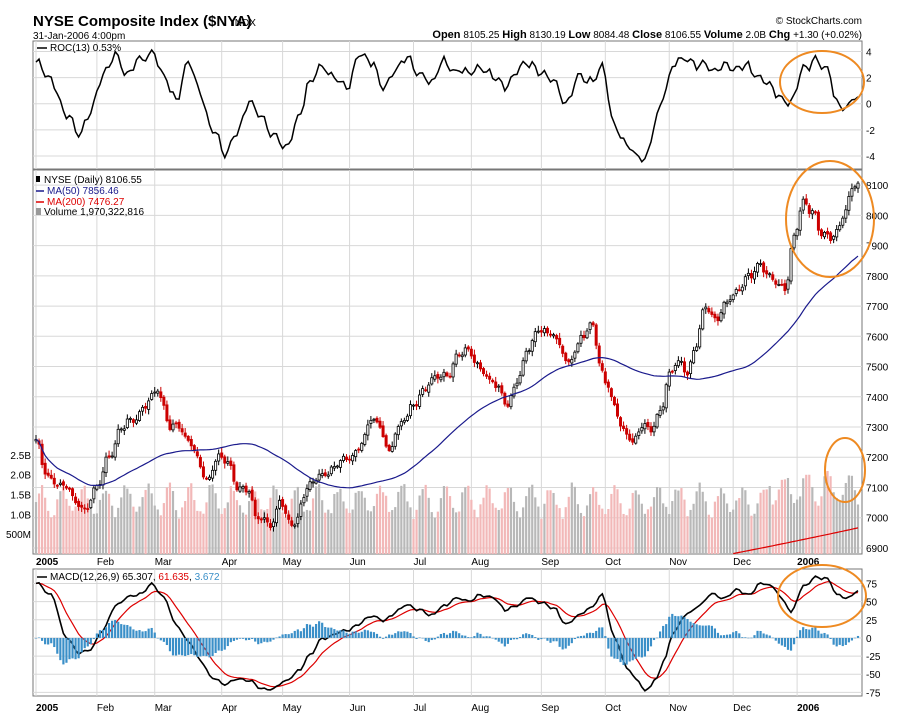 The height and width of the screenshot is (718, 912). I want to click on macd-tick-label: 25, so click(872, 621).